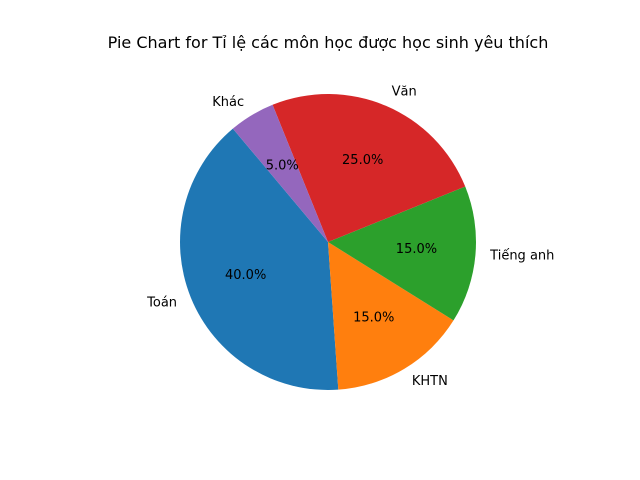 The height and width of the screenshot is (480, 640). What do you see at coordinates (362, 160) in the screenshot?
I see `slice-pct-label-3: 25.0%` at bounding box center [362, 160].